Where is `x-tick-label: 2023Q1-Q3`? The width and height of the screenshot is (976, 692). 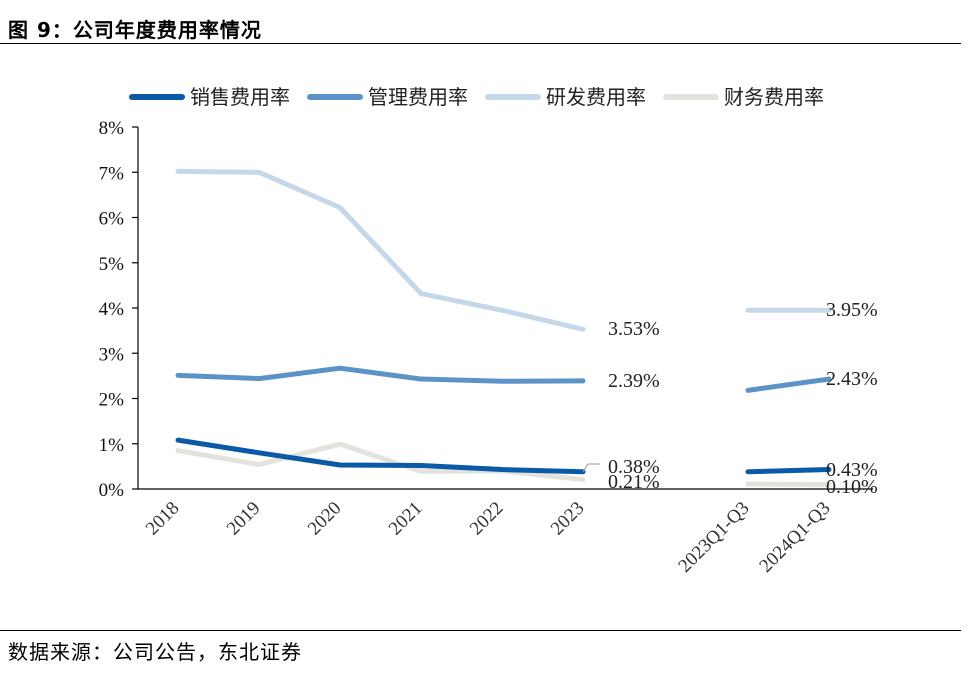
x-tick-label: 2023Q1-Q3 is located at coordinates (713, 537).